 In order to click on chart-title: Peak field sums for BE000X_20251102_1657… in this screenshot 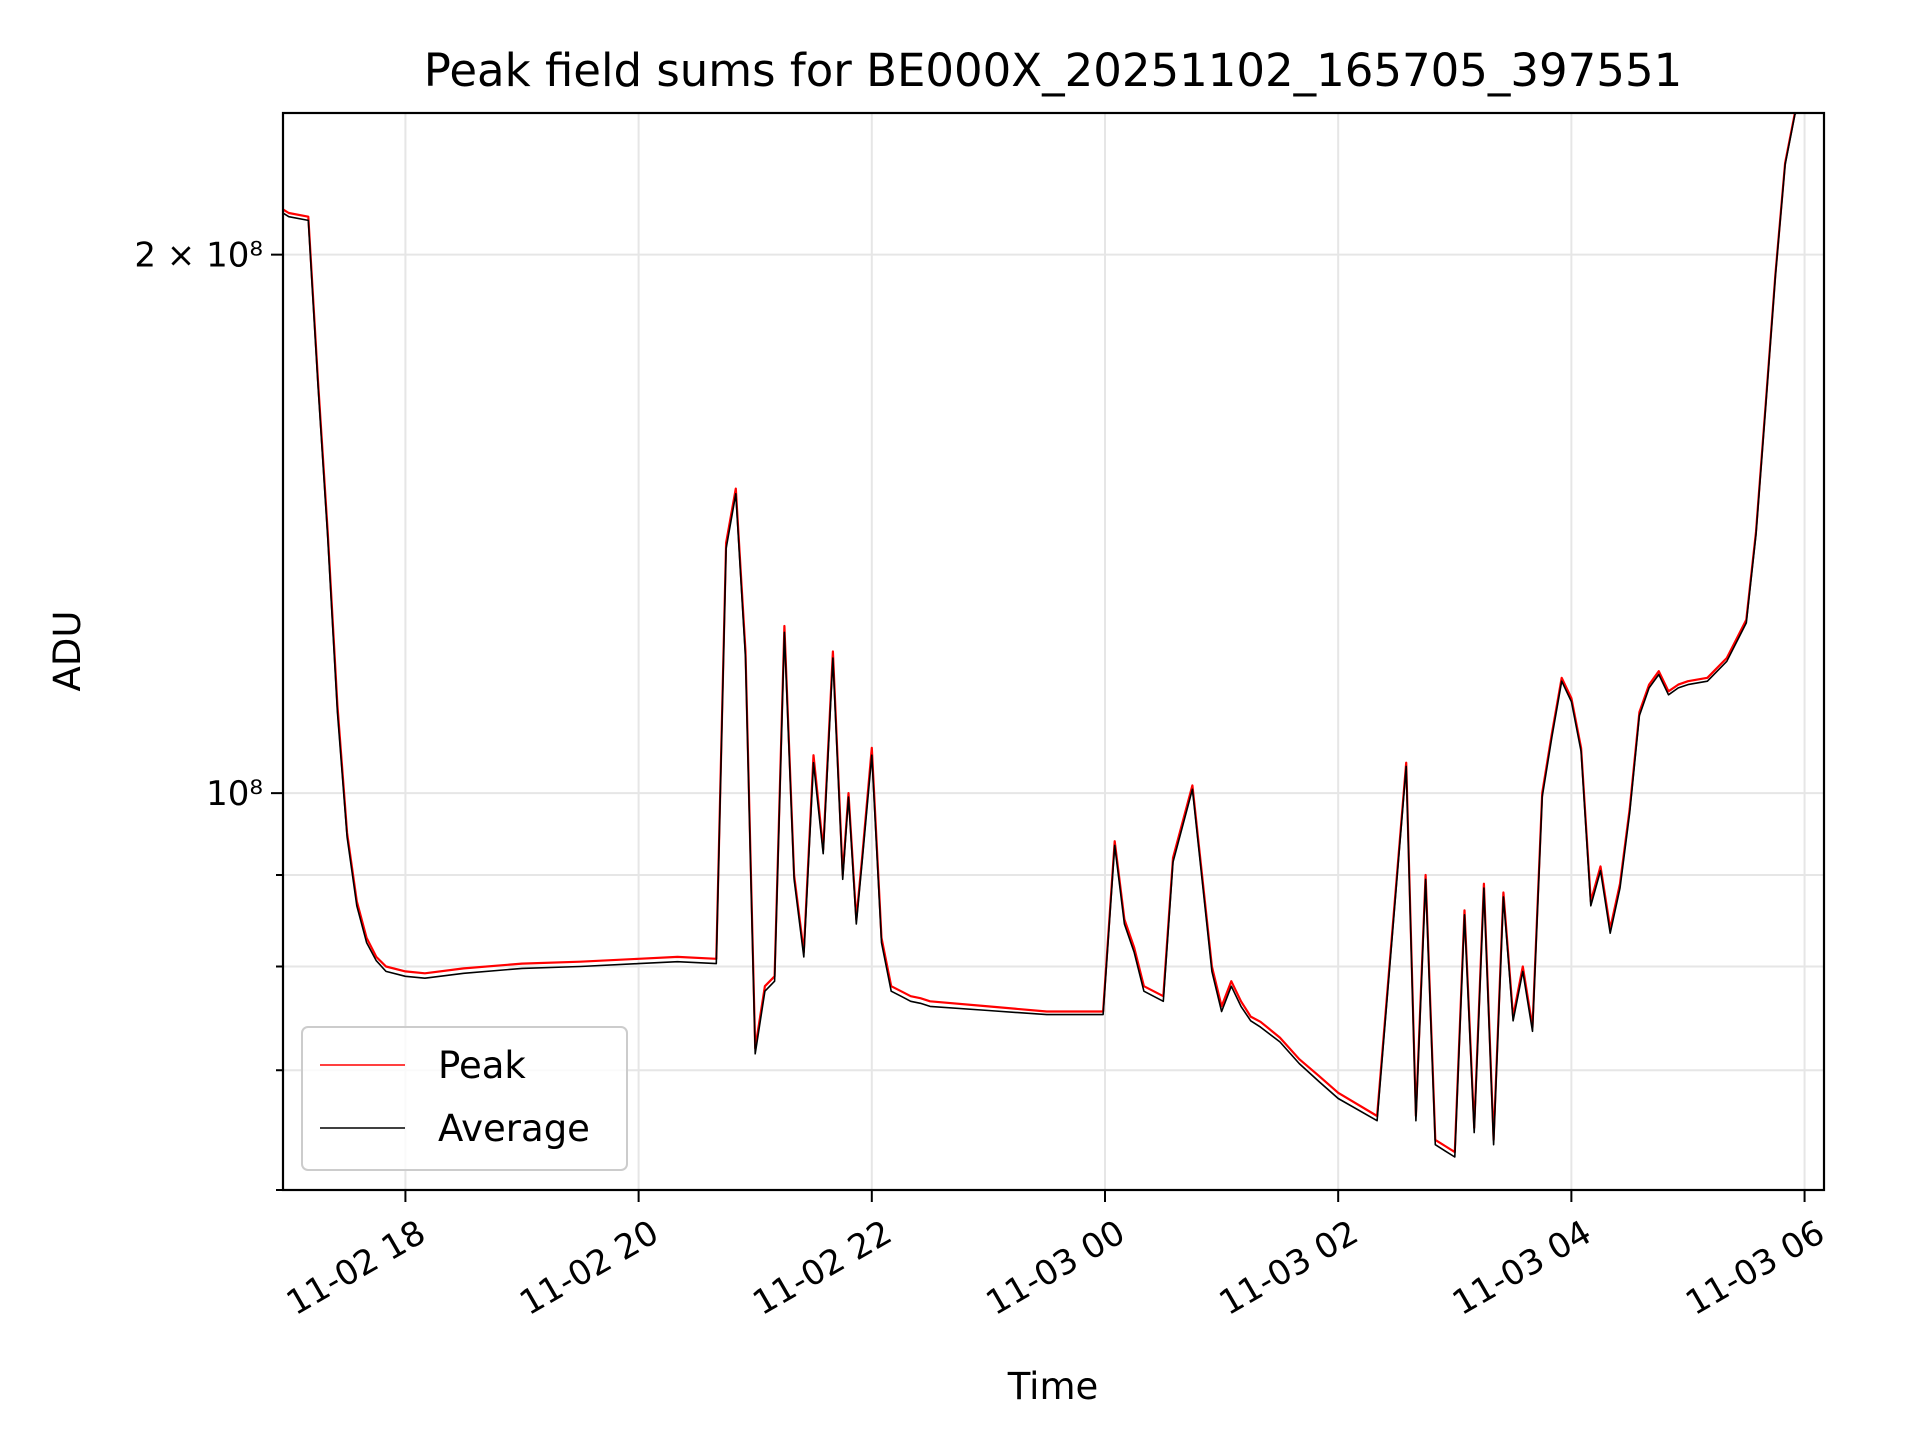, I will do `click(1053, 70)`.